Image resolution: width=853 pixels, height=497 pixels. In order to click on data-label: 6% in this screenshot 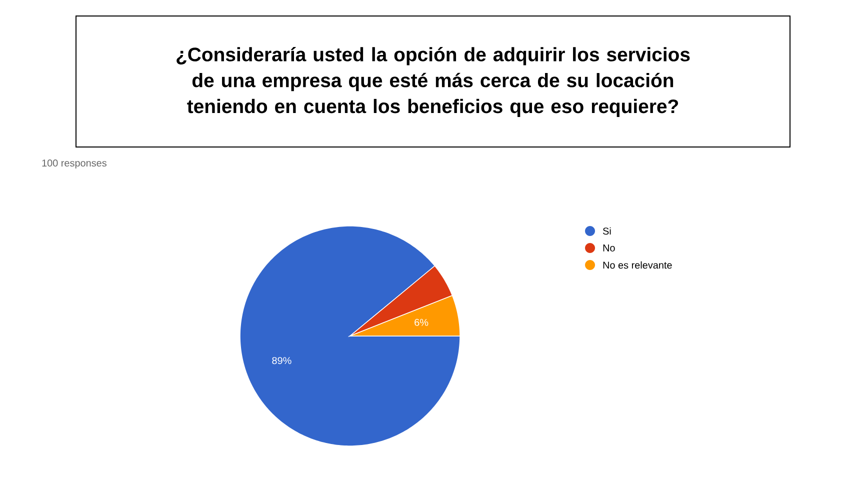, I will do `click(421, 322)`.